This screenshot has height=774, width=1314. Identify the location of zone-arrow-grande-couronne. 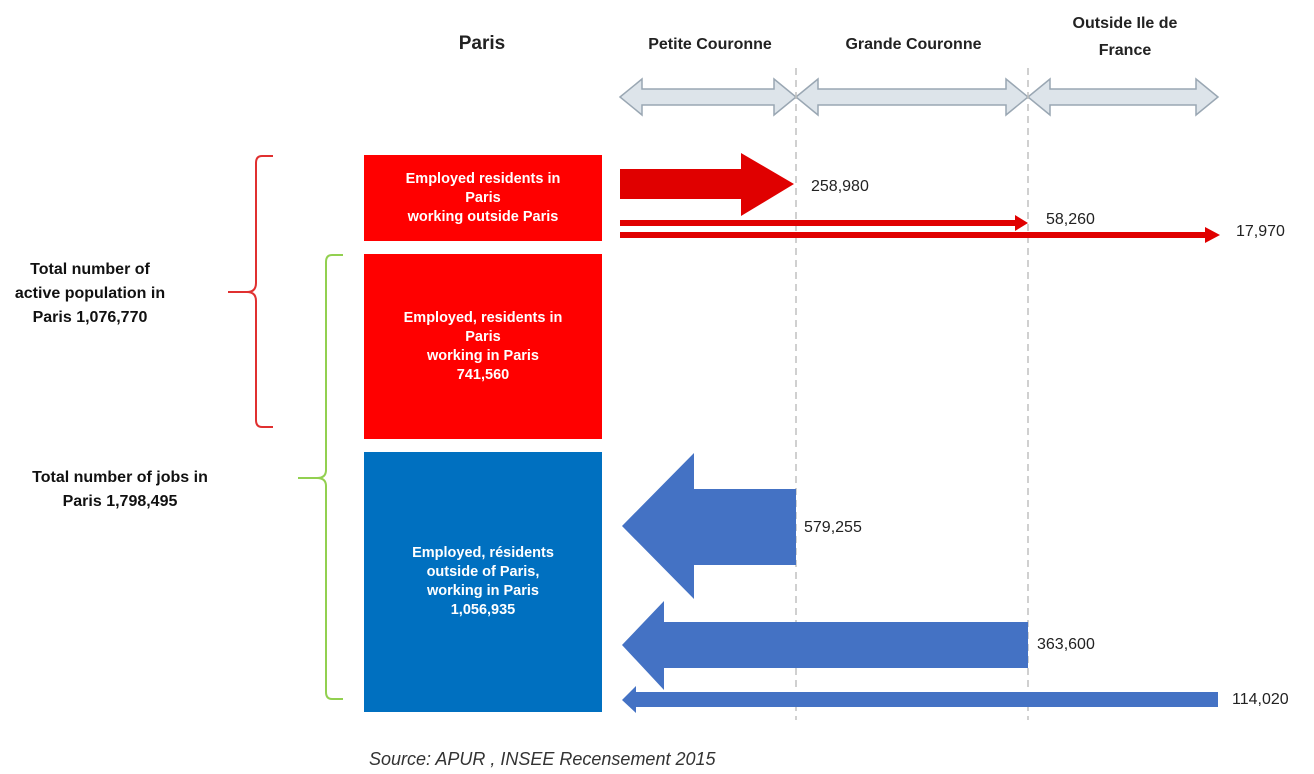
(912, 97).